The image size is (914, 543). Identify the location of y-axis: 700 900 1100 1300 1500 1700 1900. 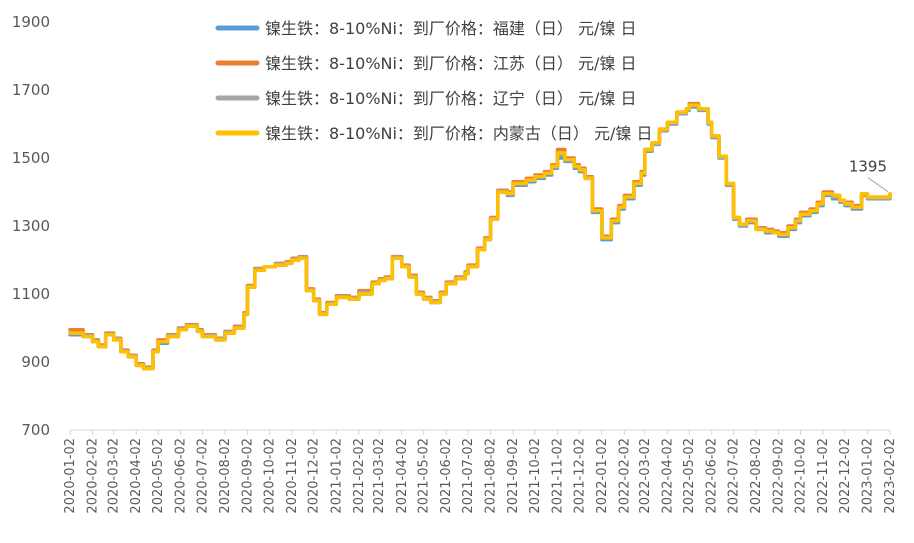
(31, 226).